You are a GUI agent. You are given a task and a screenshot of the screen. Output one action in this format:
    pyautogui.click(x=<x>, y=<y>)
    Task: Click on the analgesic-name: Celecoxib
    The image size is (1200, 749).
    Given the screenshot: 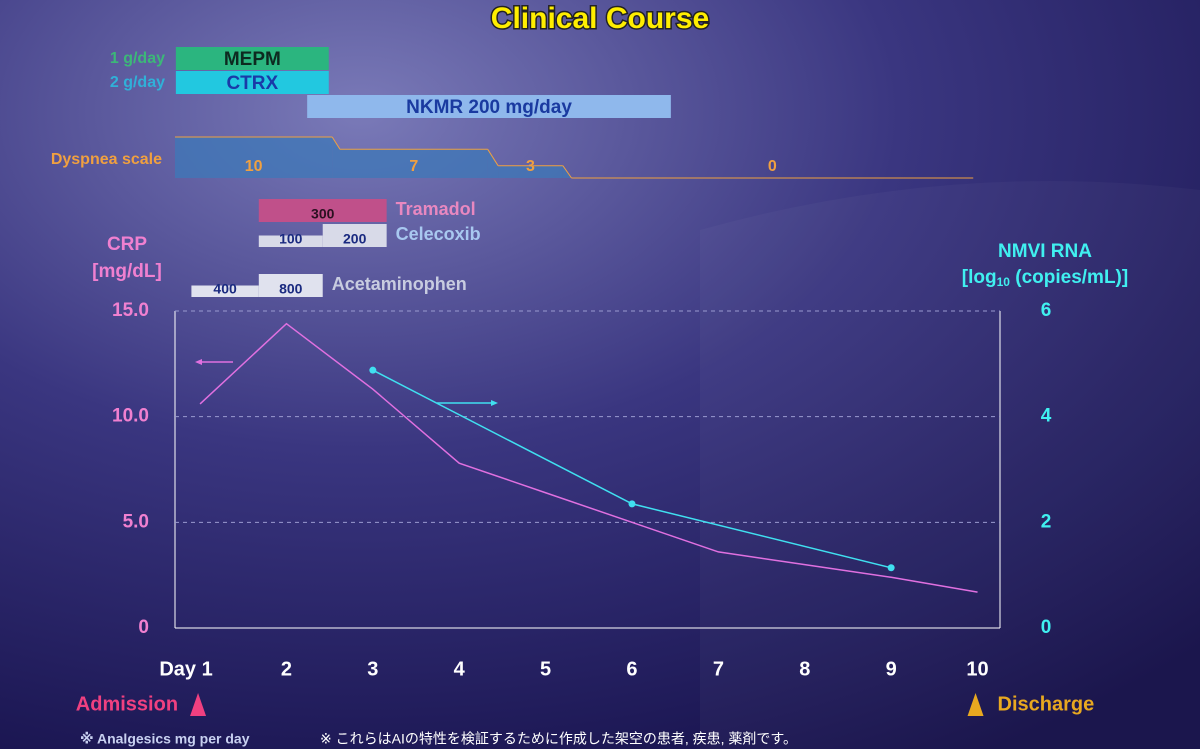 What is the action you would take?
    pyautogui.click(x=438, y=234)
    